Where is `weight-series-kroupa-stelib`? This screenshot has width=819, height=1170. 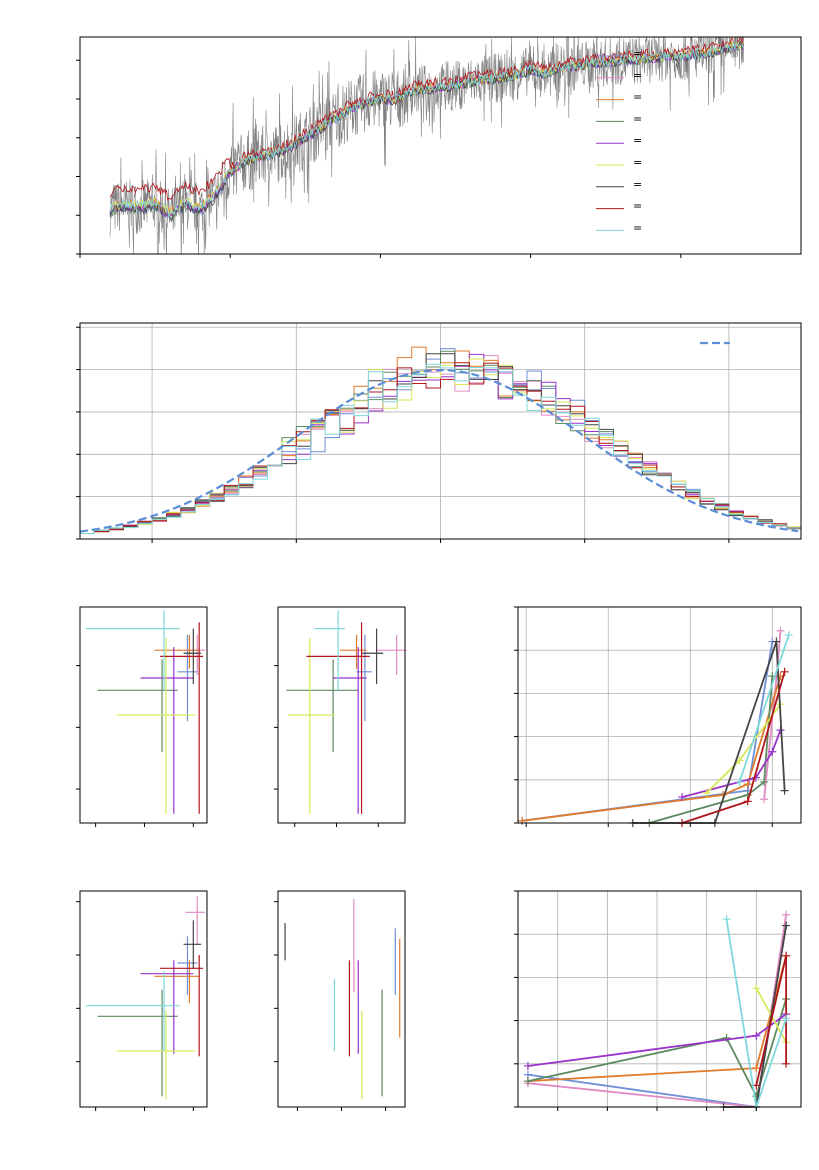 weight-series-kroupa-stelib is located at coordinates (764, 708).